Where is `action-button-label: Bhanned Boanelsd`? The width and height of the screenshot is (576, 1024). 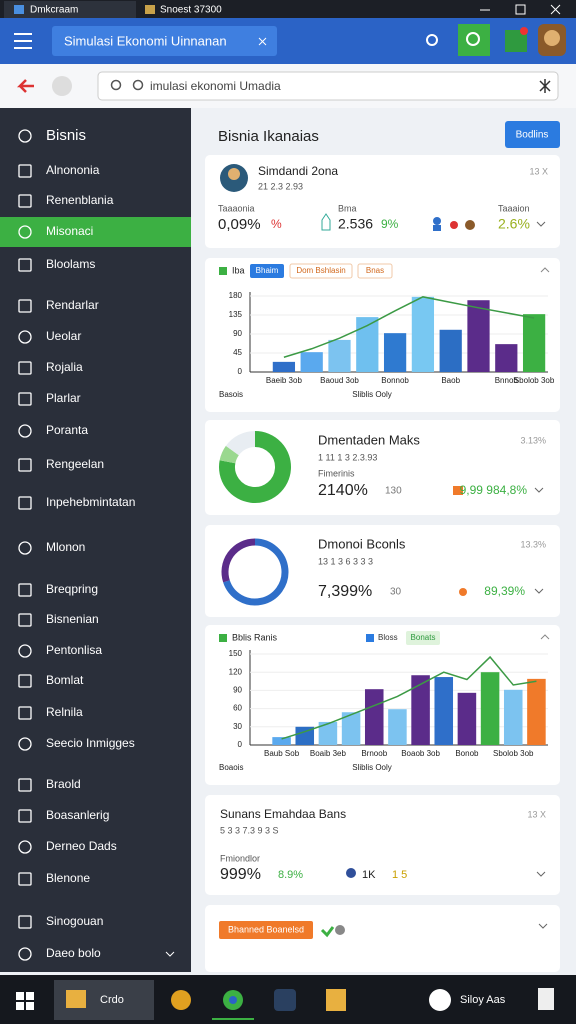
action-button-label: Bhanned Boanelsd is located at coordinates (266, 929).